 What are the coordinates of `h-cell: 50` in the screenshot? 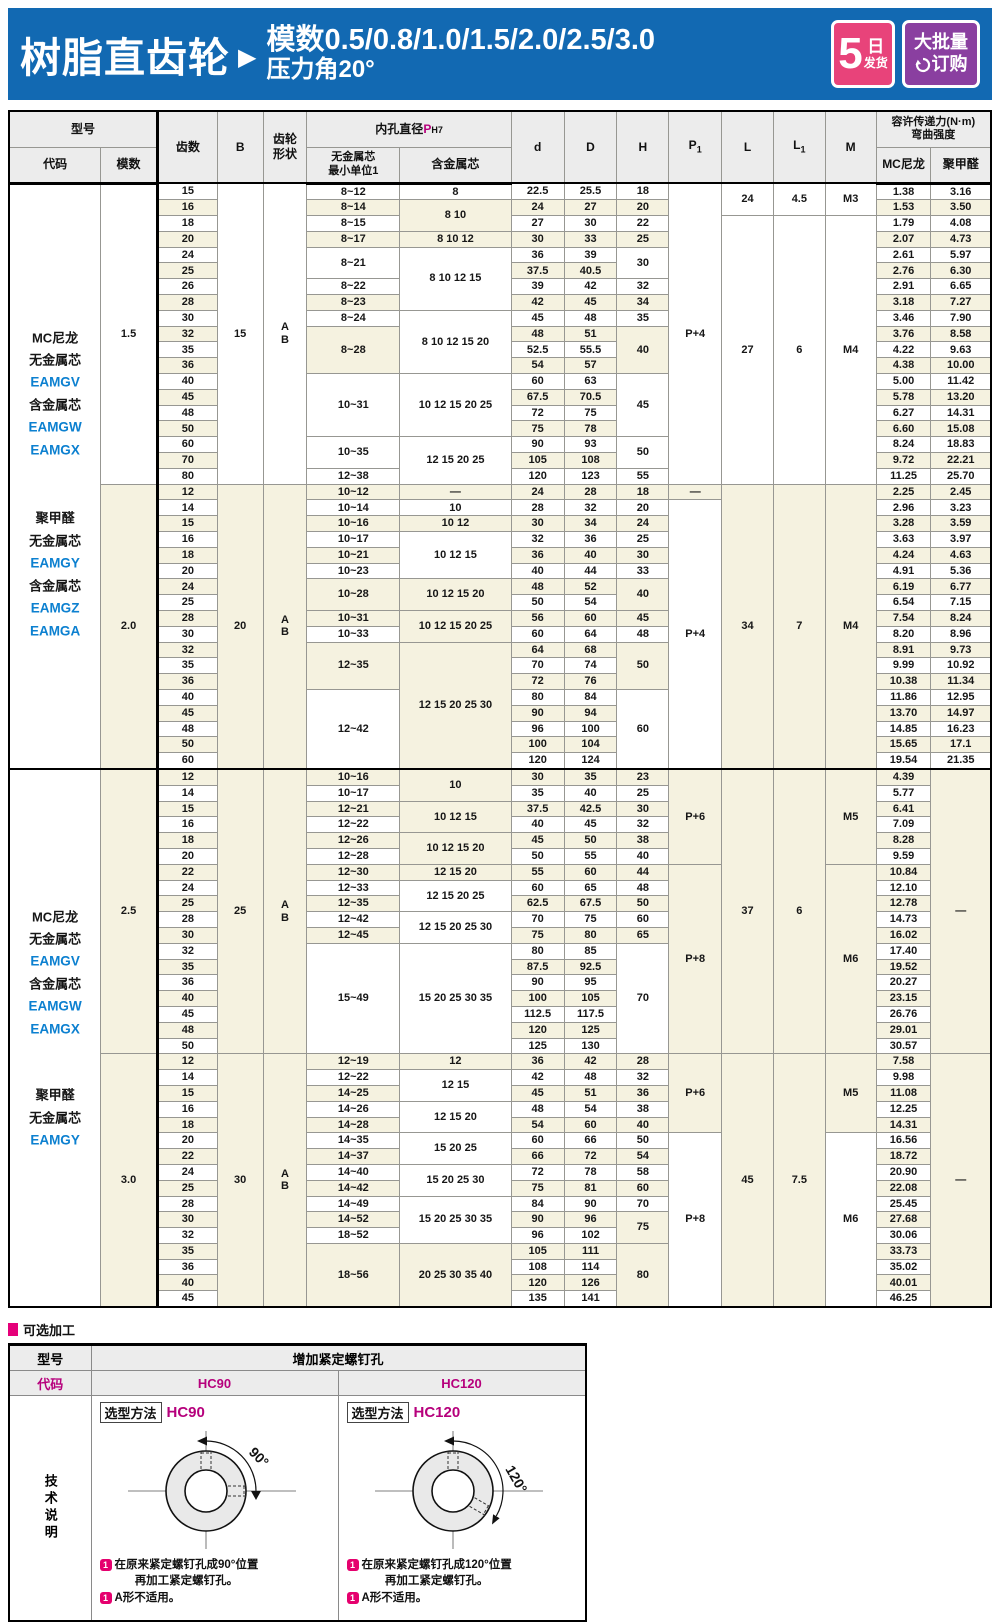 It's located at (643, 904).